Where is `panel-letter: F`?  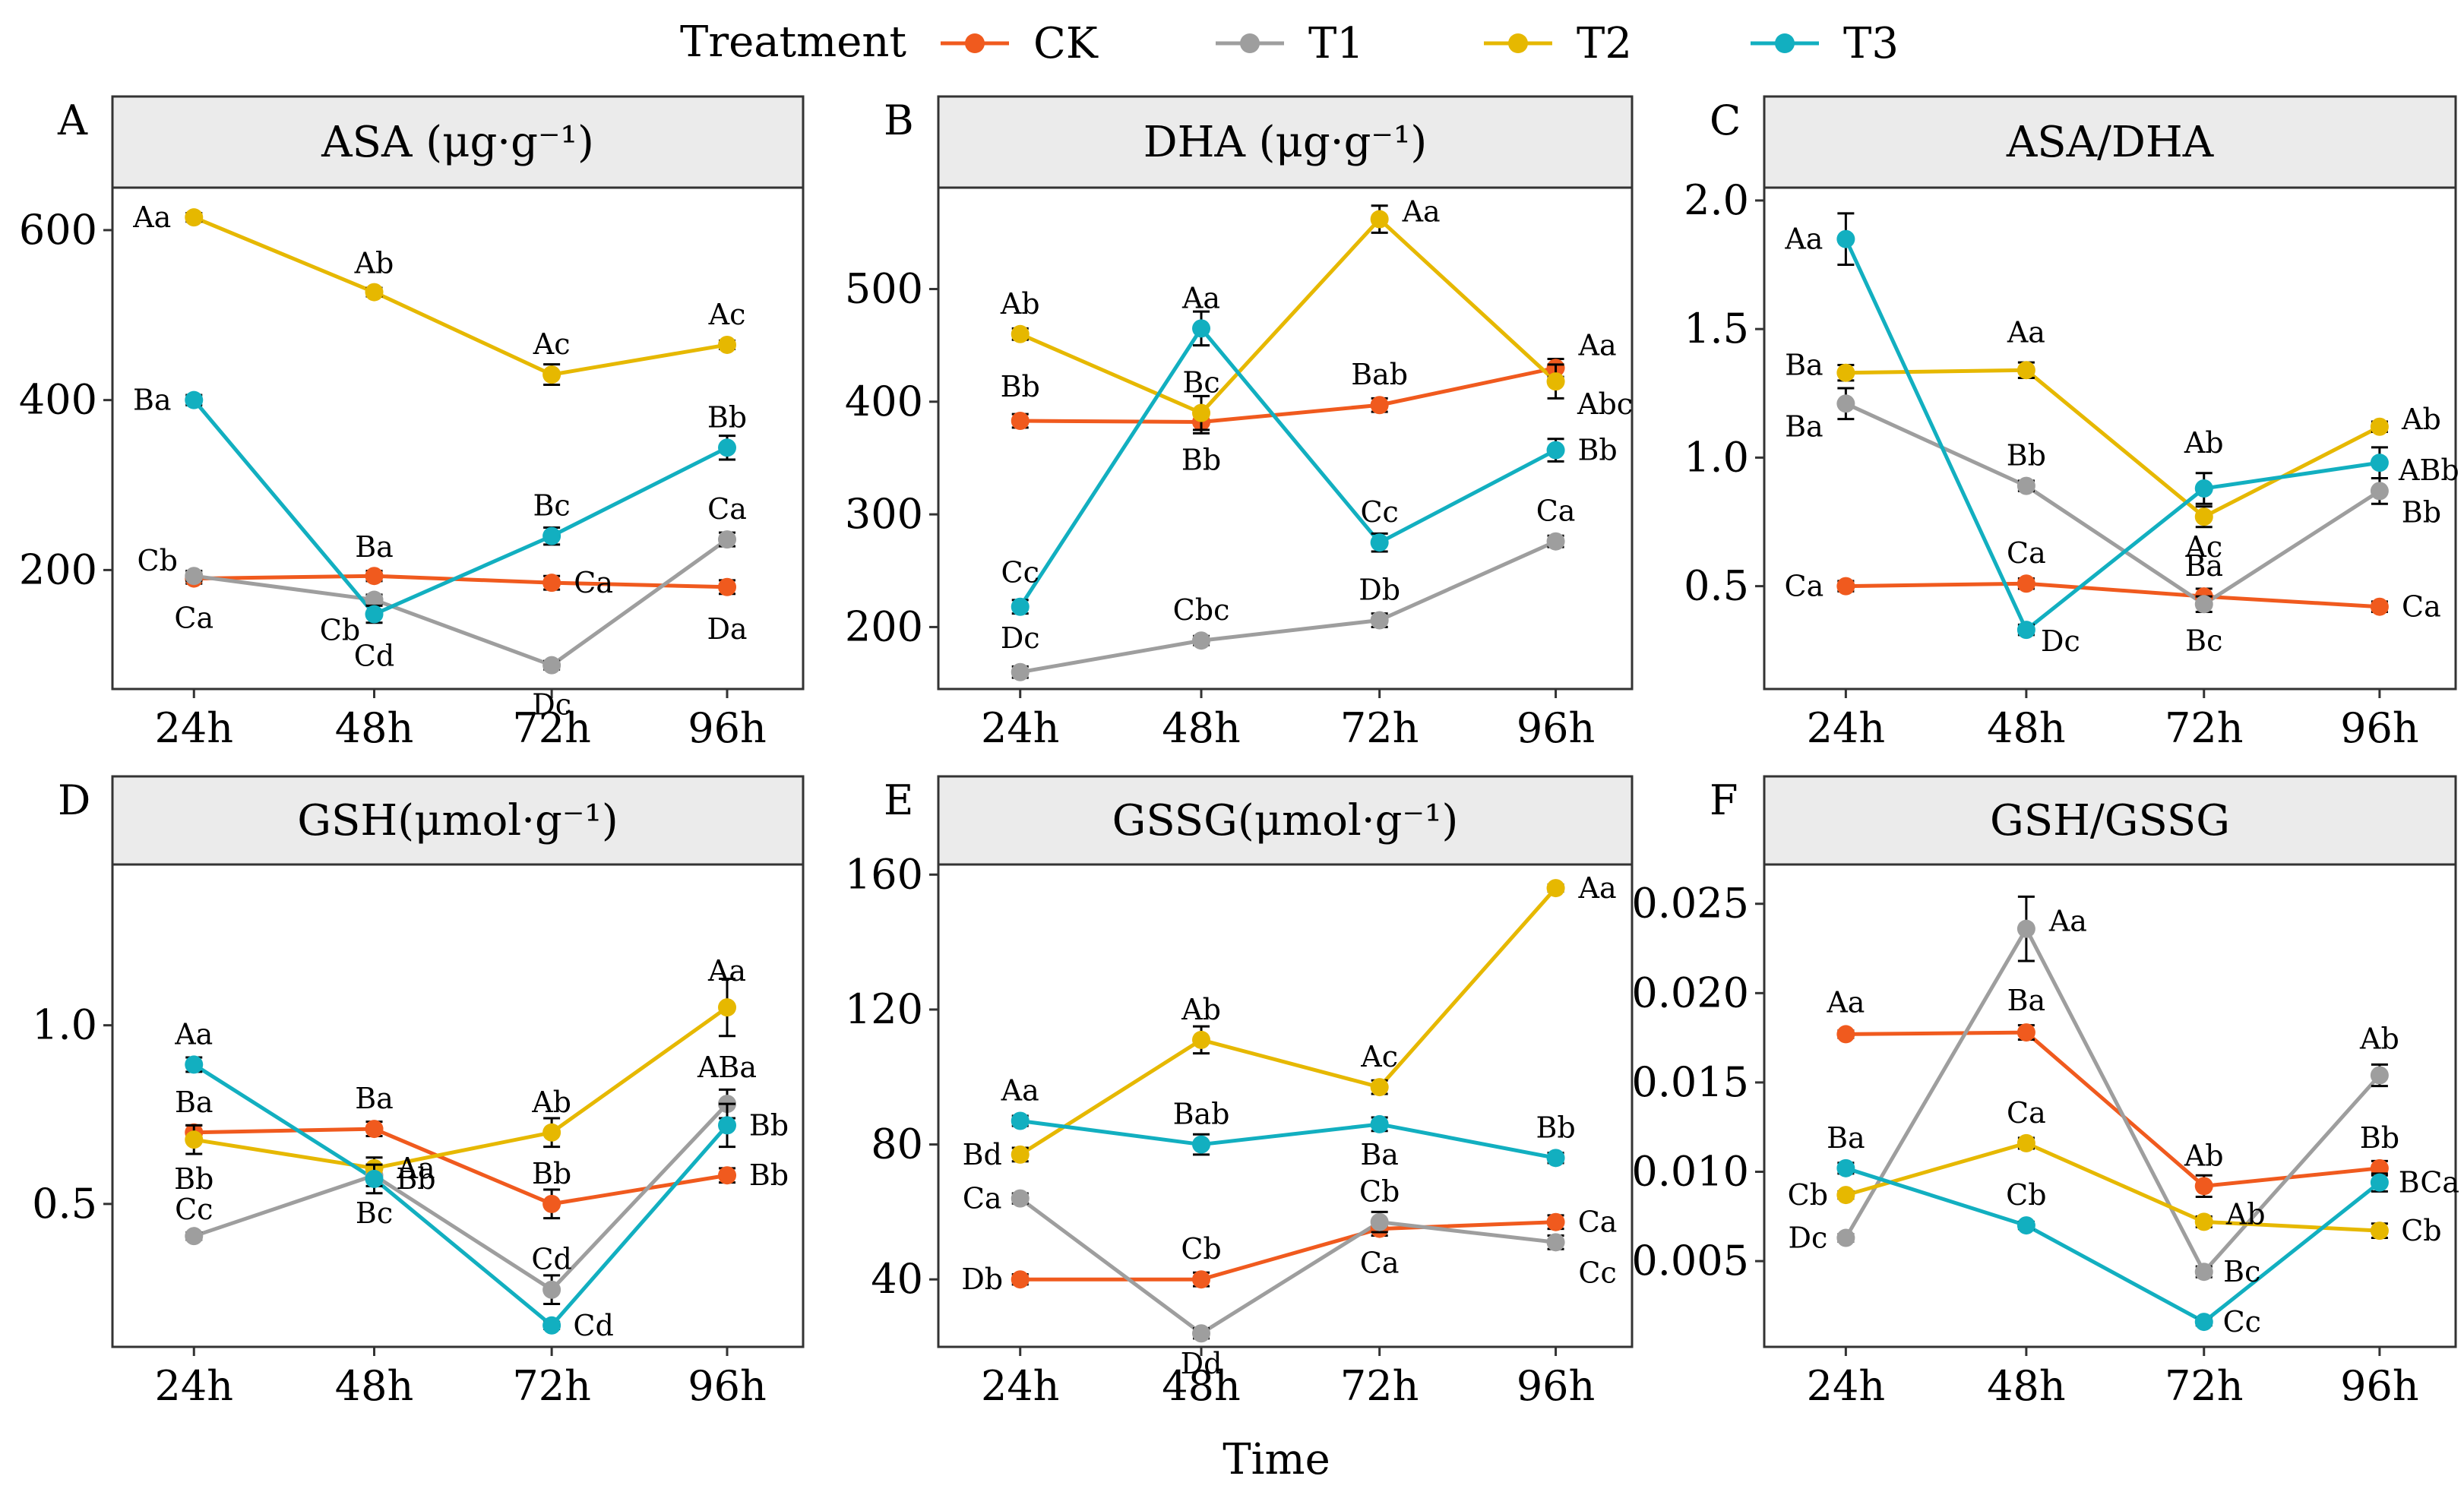 panel-letter: F is located at coordinates (1724, 800).